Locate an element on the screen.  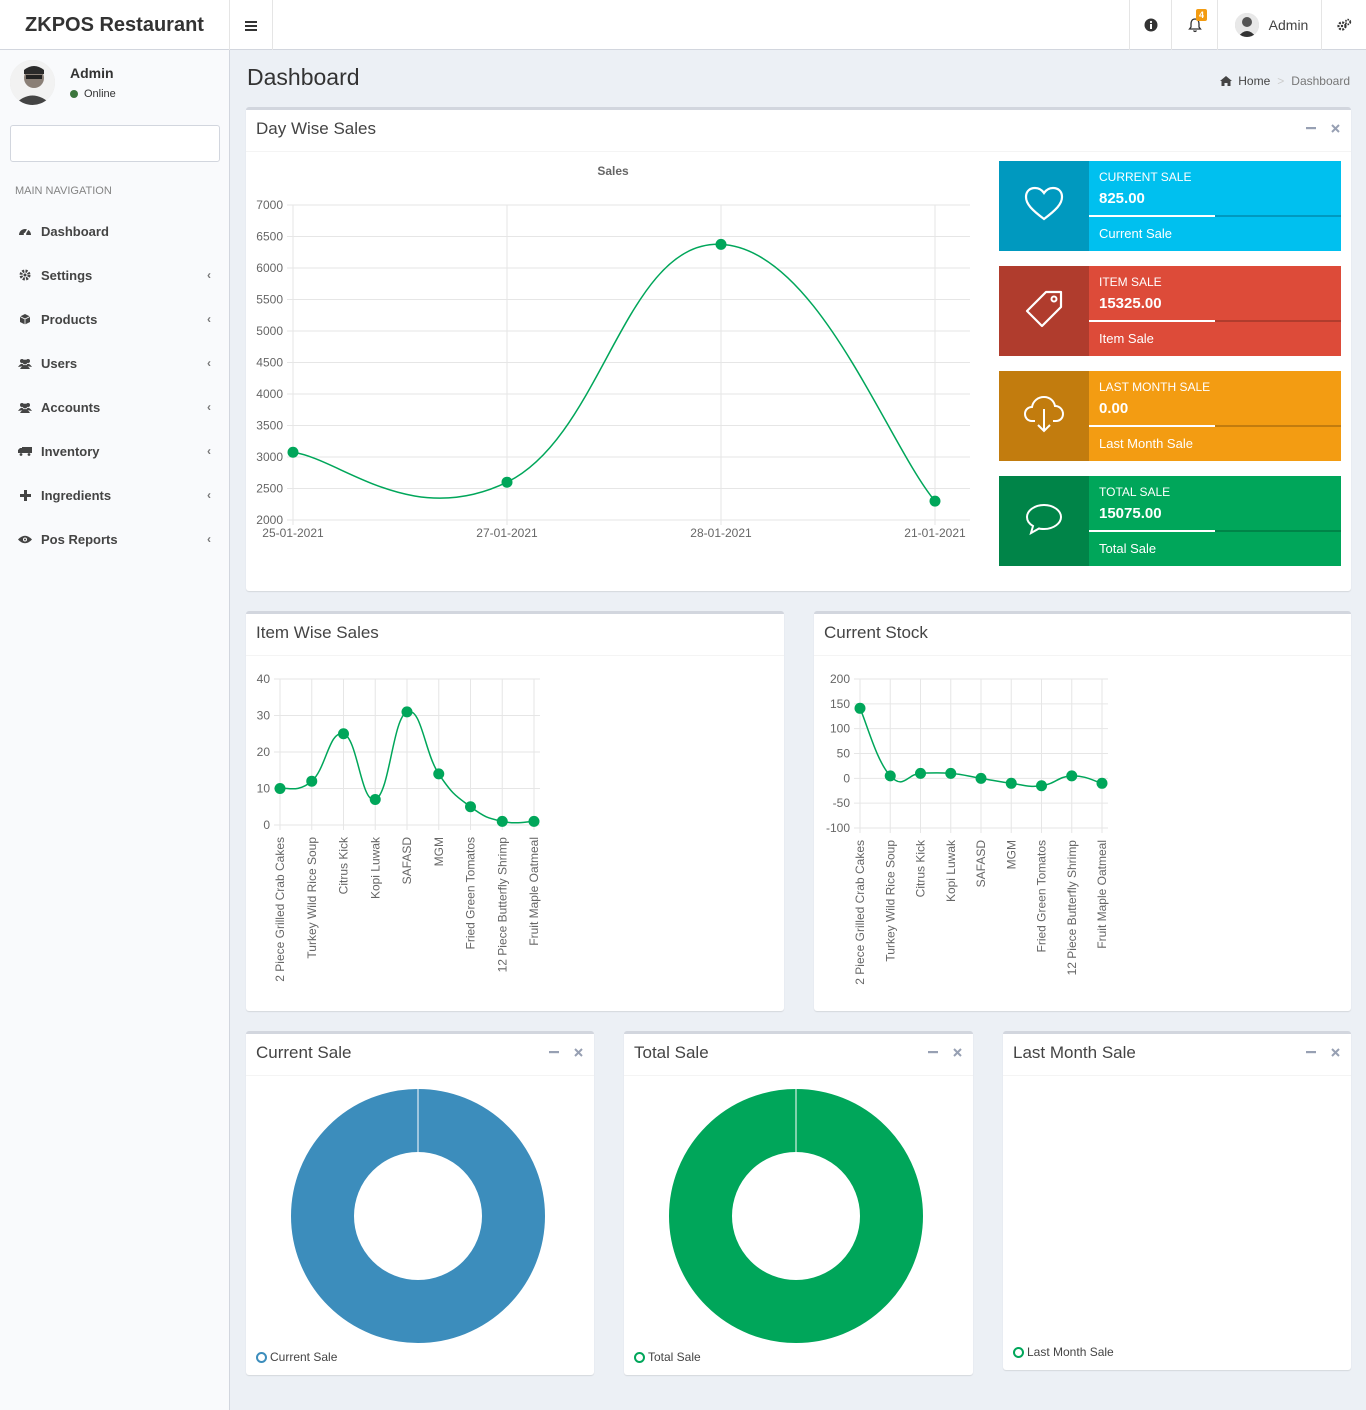
cloud-download-icon is located at coordinates (1044, 416).